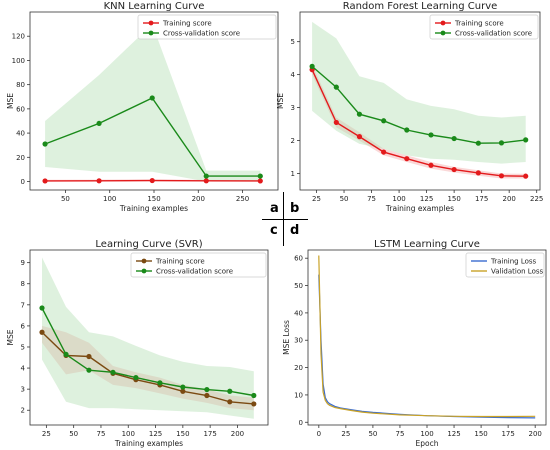 The height and width of the screenshot is (450, 550). I want to click on y-tick-label: 20, so click(298, 368).